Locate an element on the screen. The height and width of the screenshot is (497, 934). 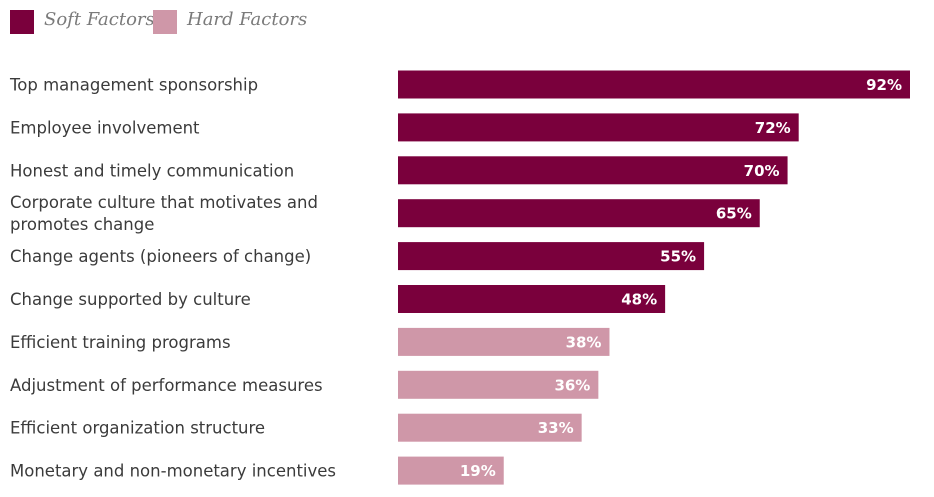
category-label-change-agents-pioneers-of-change: Change agents (pioneers of change) is located at coordinates (160, 256).